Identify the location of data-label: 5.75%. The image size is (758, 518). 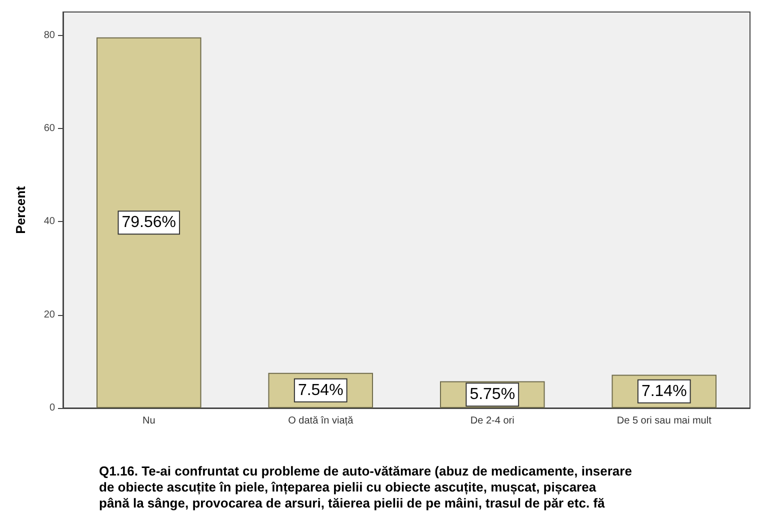
(493, 395).